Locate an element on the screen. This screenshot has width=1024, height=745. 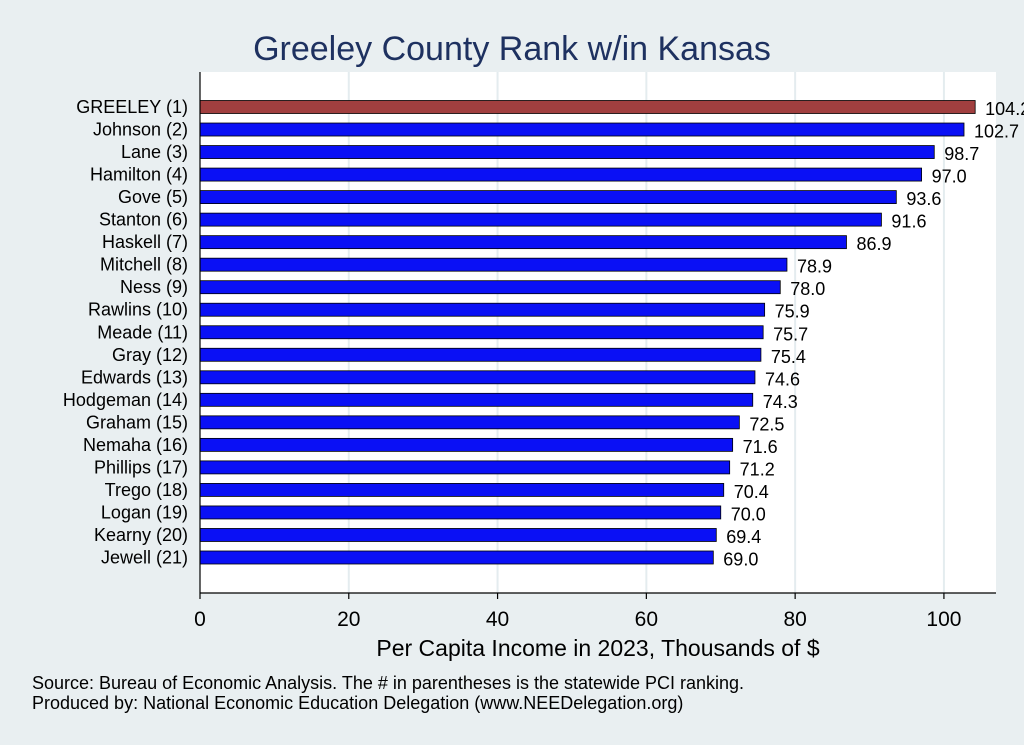
x-tick-label: 100 is located at coordinates (943, 619).